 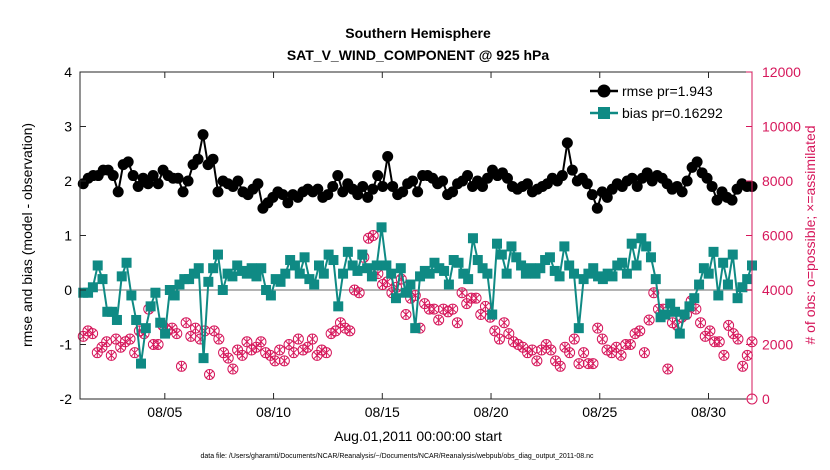 I want to click on x-axis-label: Aug.01,2011 00:00:00 start, so click(x=418, y=436).